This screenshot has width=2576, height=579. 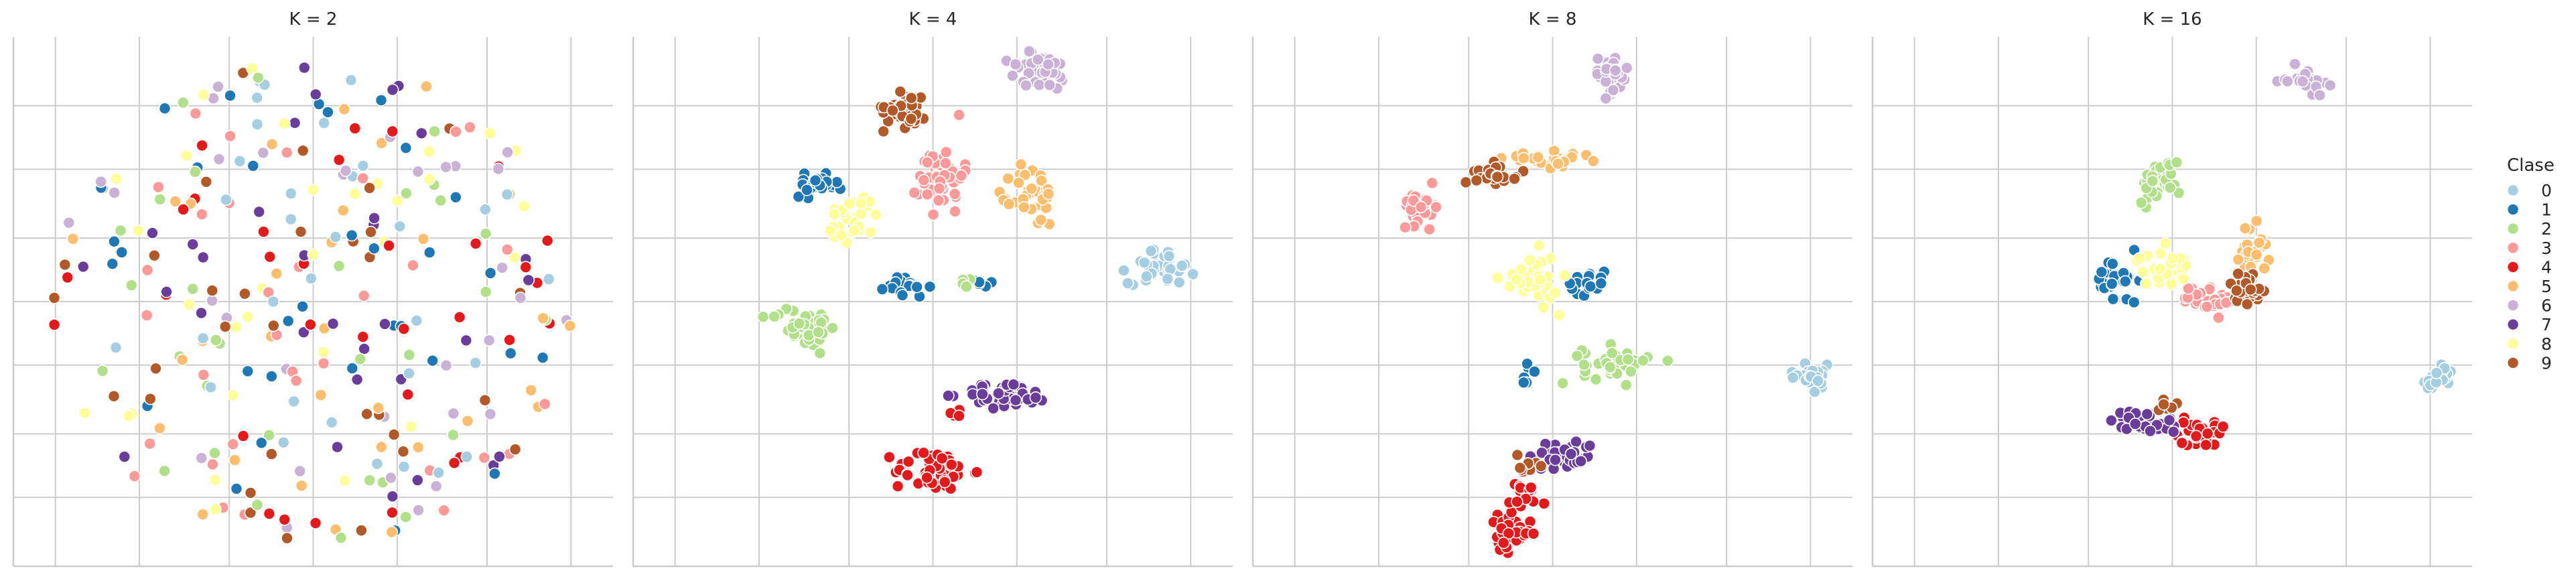 I want to click on legend-item-4: 4, so click(x=2529, y=267).